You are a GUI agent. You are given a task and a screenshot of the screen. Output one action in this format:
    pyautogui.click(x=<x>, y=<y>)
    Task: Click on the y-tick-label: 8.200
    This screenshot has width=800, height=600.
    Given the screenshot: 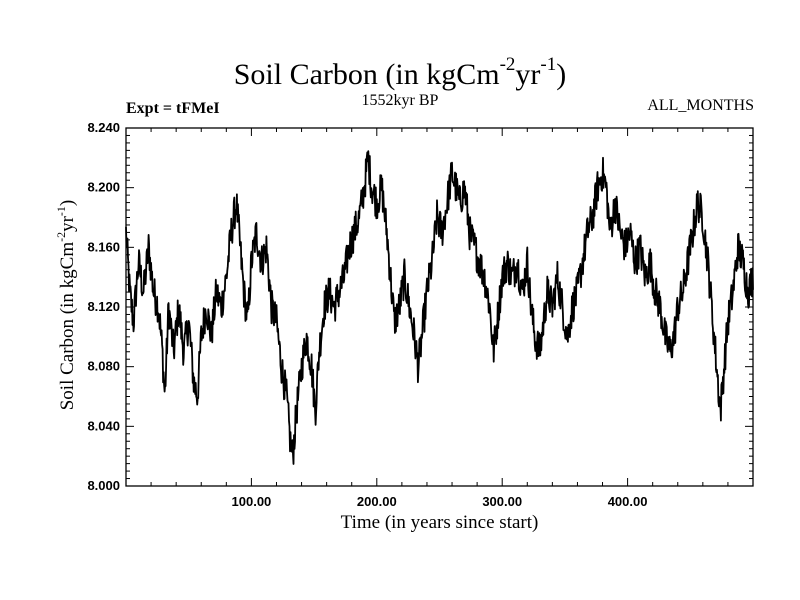 What is the action you would take?
    pyautogui.click(x=103, y=187)
    